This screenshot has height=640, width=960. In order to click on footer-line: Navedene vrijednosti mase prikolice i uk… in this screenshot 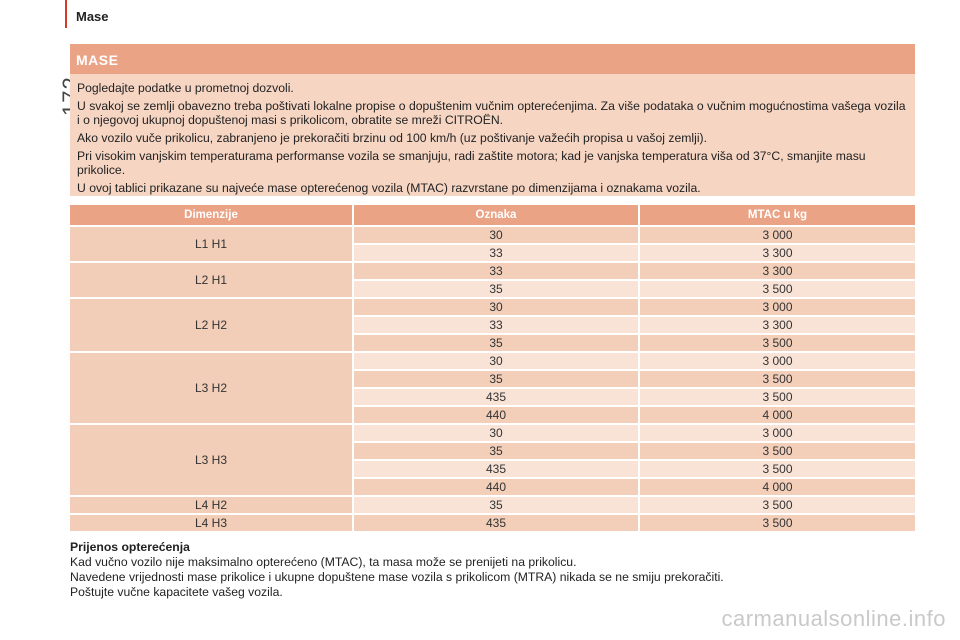, I will do `click(397, 577)`.